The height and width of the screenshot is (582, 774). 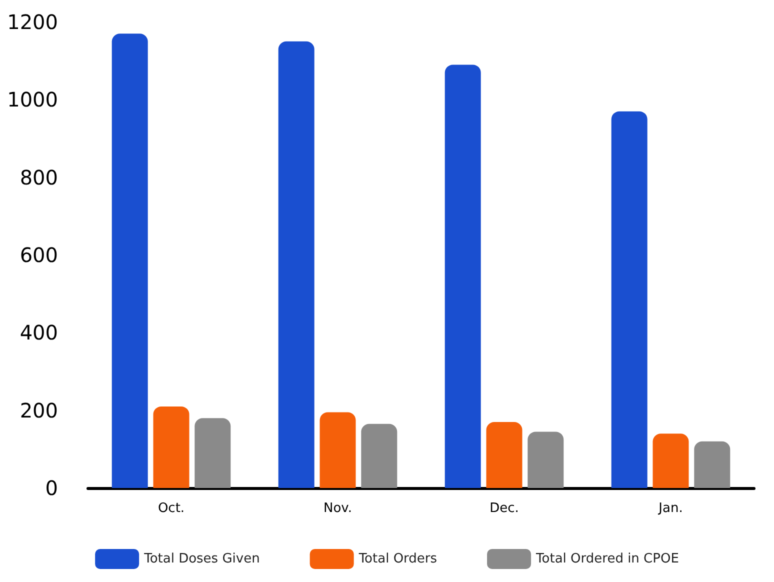 I want to click on x-tick-label: Oct., so click(x=171, y=508).